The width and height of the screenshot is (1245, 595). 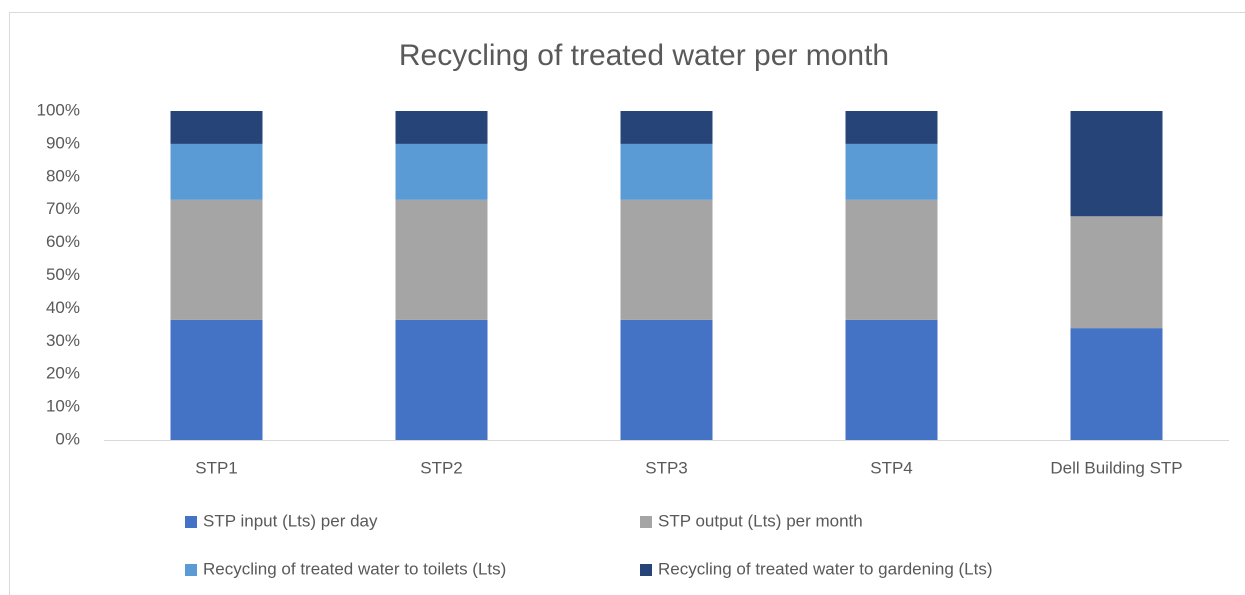 What do you see at coordinates (441, 467) in the screenshot?
I see `x-tick-label: STP2` at bounding box center [441, 467].